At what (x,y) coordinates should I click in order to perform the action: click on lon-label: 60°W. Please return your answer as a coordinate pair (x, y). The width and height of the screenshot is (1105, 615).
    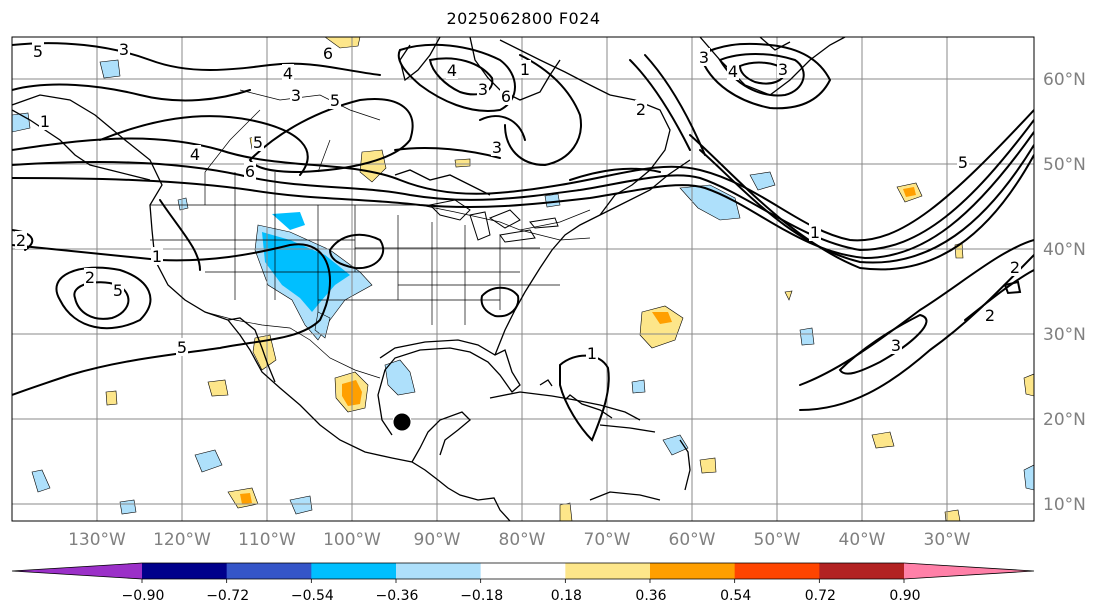
    Looking at the image, I should click on (692, 540).